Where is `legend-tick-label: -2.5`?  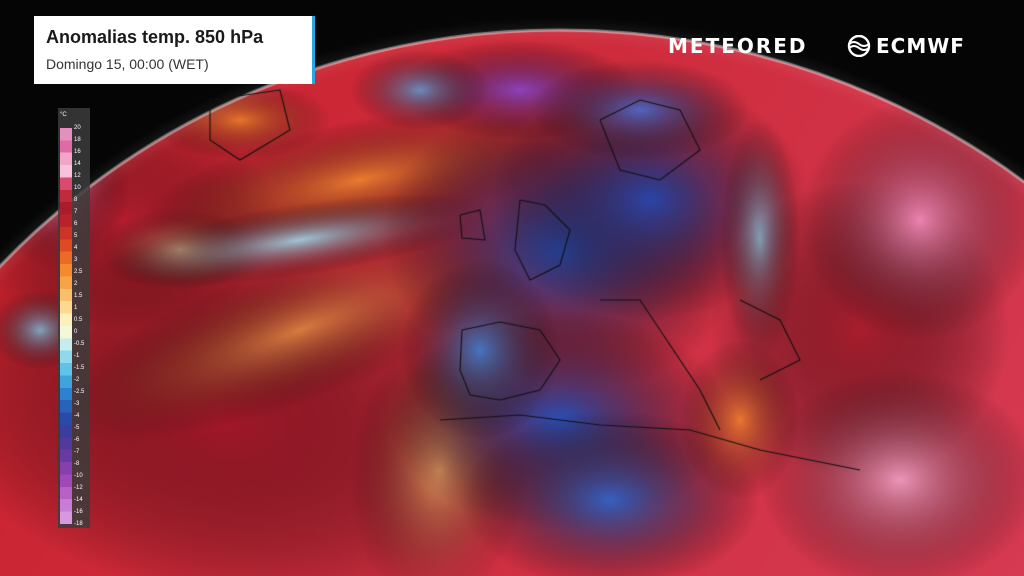 legend-tick-label: -2.5 is located at coordinates (79, 392).